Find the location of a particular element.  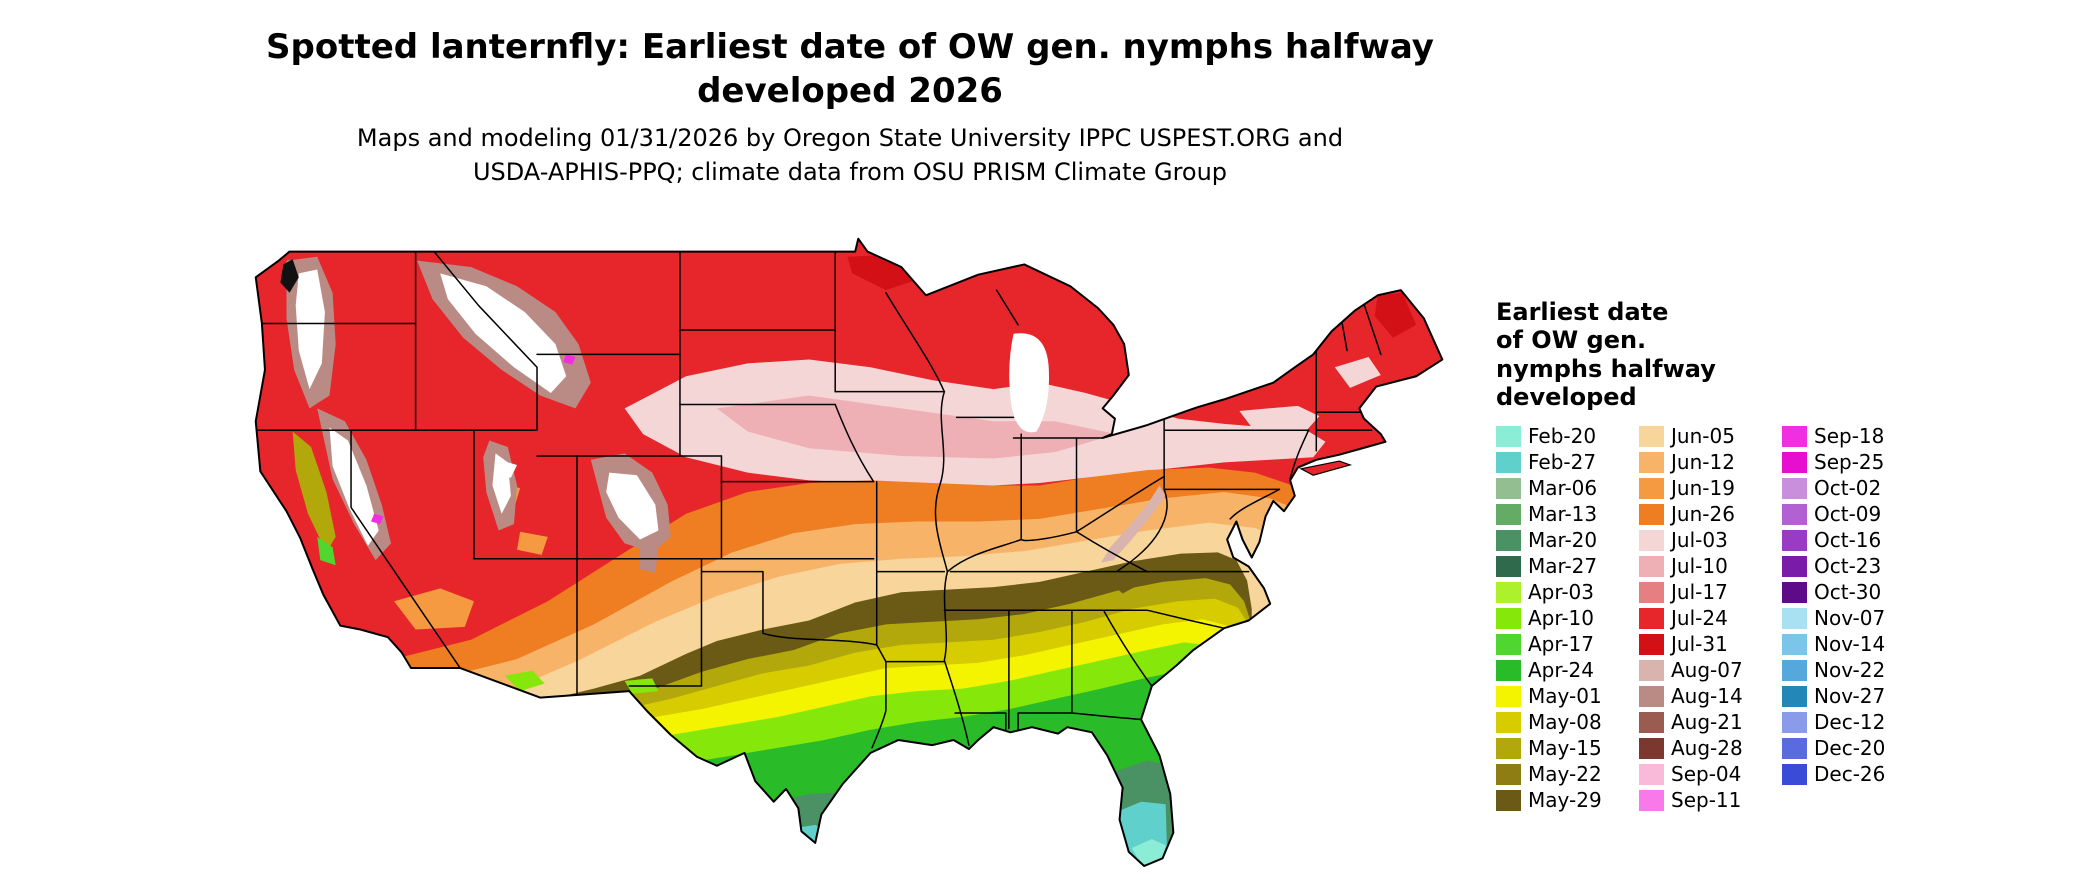

legend-label: Sep-11 is located at coordinates (1706, 800).